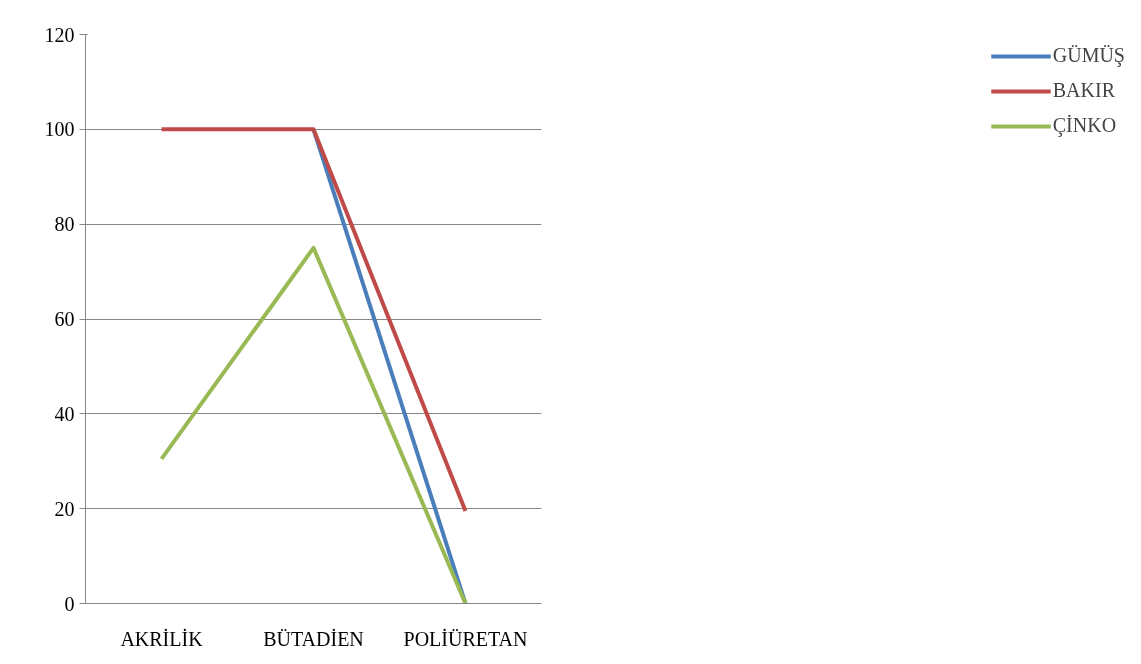 The width and height of the screenshot is (1141, 664). Describe the element at coordinates (64, 319) in the screenshot. I see `y-tick-label: 60` at that location.